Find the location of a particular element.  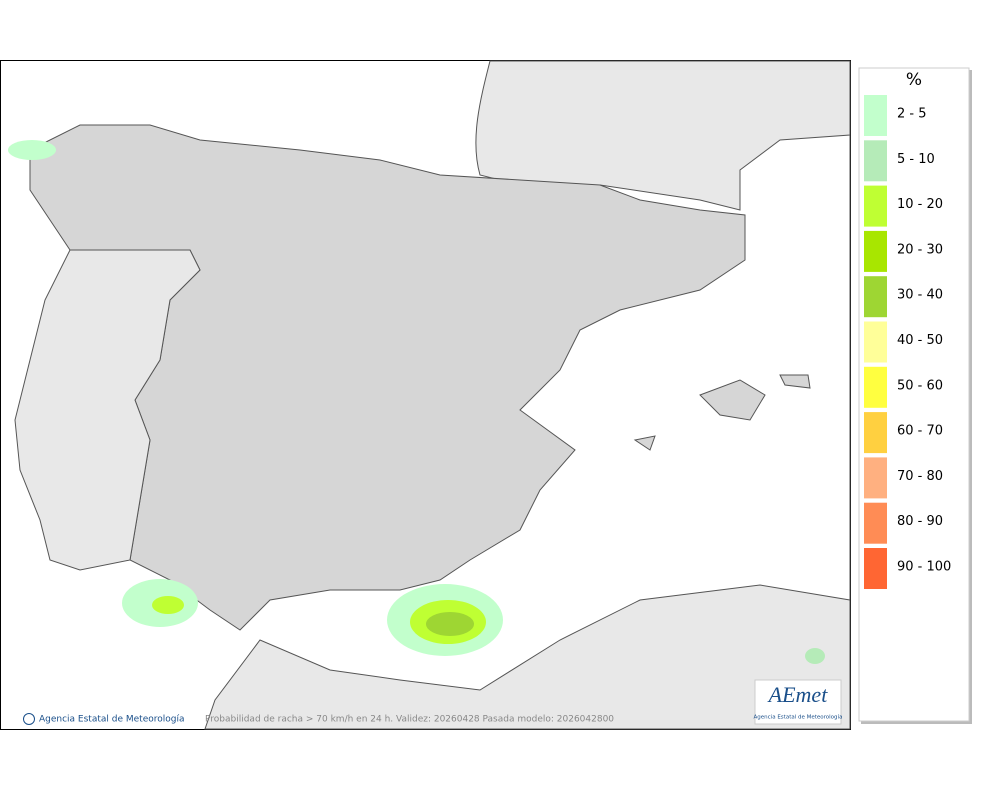

logo: AEmet is located at coordinates (798, 694).